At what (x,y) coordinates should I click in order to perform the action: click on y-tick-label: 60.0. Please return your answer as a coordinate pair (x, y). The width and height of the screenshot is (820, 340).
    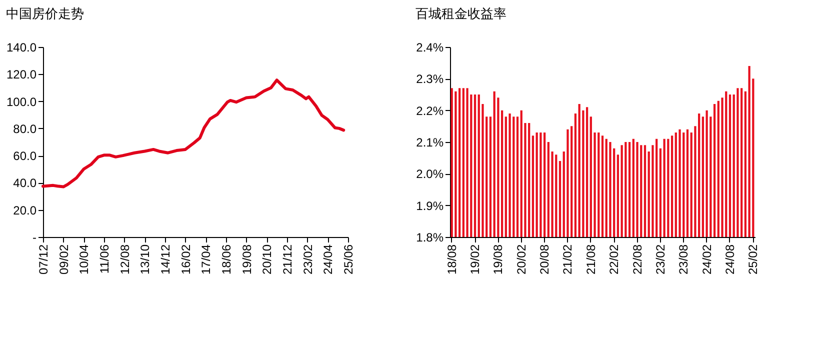
    Looking at the image, I should click on (25, 156).